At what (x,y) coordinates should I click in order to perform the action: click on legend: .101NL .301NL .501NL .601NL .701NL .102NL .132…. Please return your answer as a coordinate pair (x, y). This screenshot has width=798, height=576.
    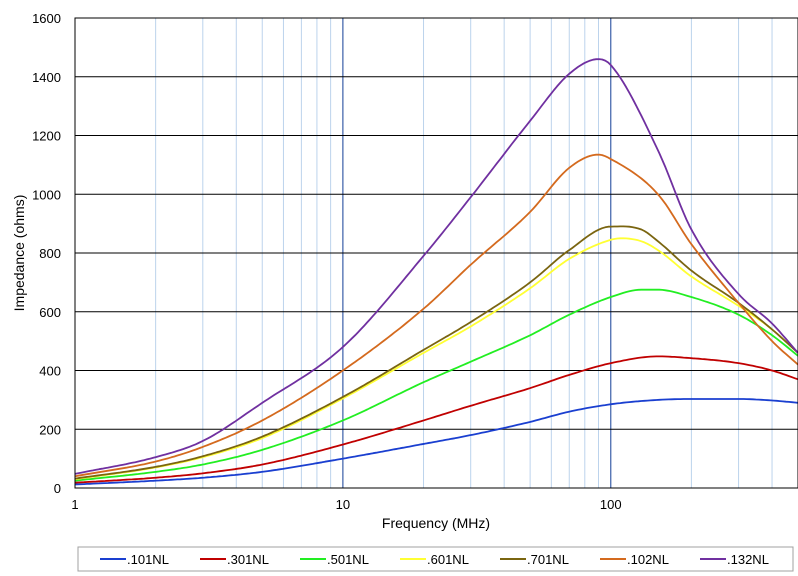
    Looking at the image, I should click on (434, 559).